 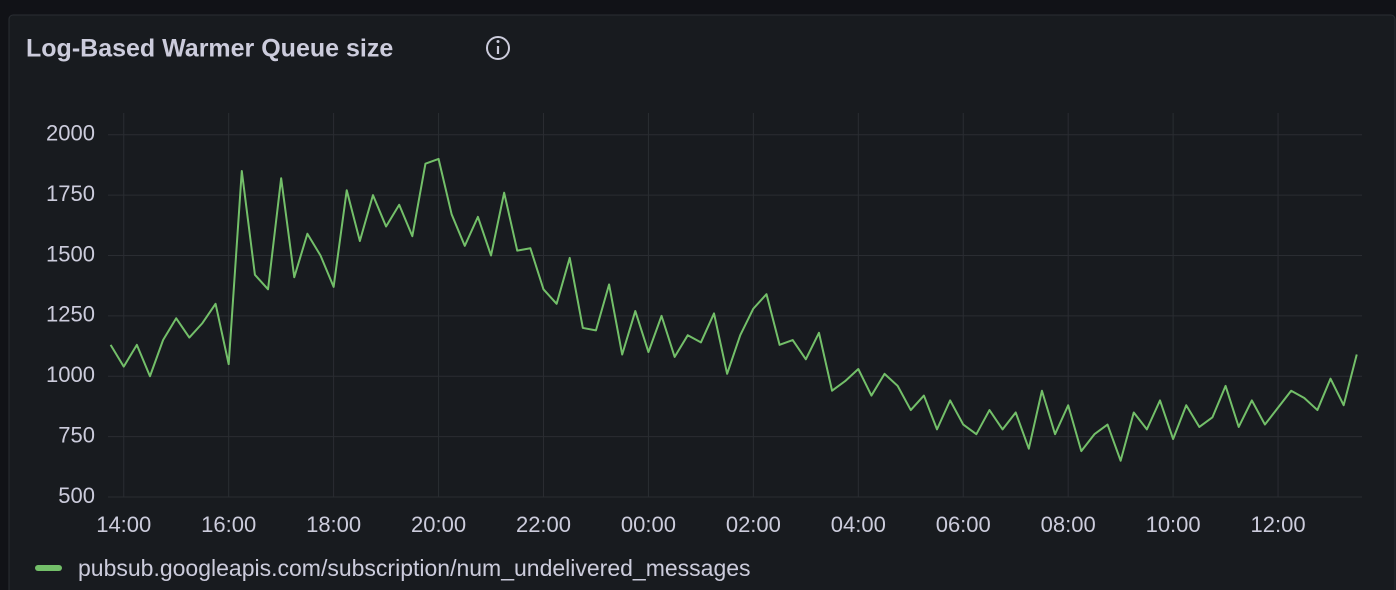 What do you see at coordinates (963, 524) in the screenshot?
I see `x-tick-label: 06:00` at bounding box center [963, 524].